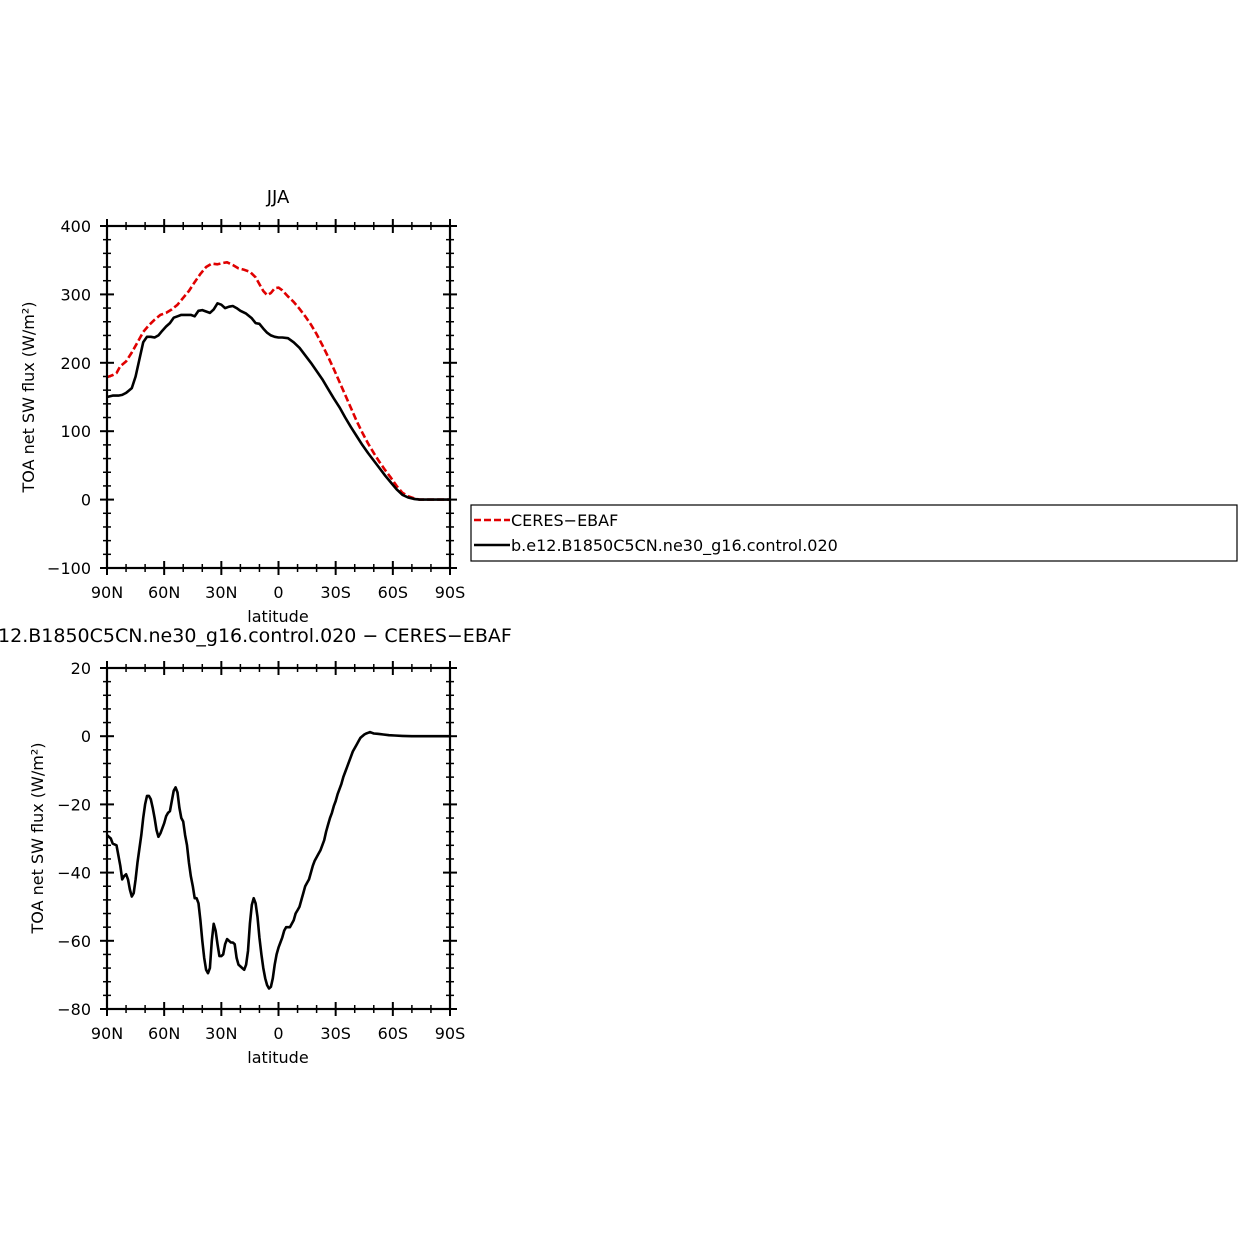  Describe the element at coordinates (277, 1057) in the screenshot. I see `bottom-xlabel: latitude` at that location.